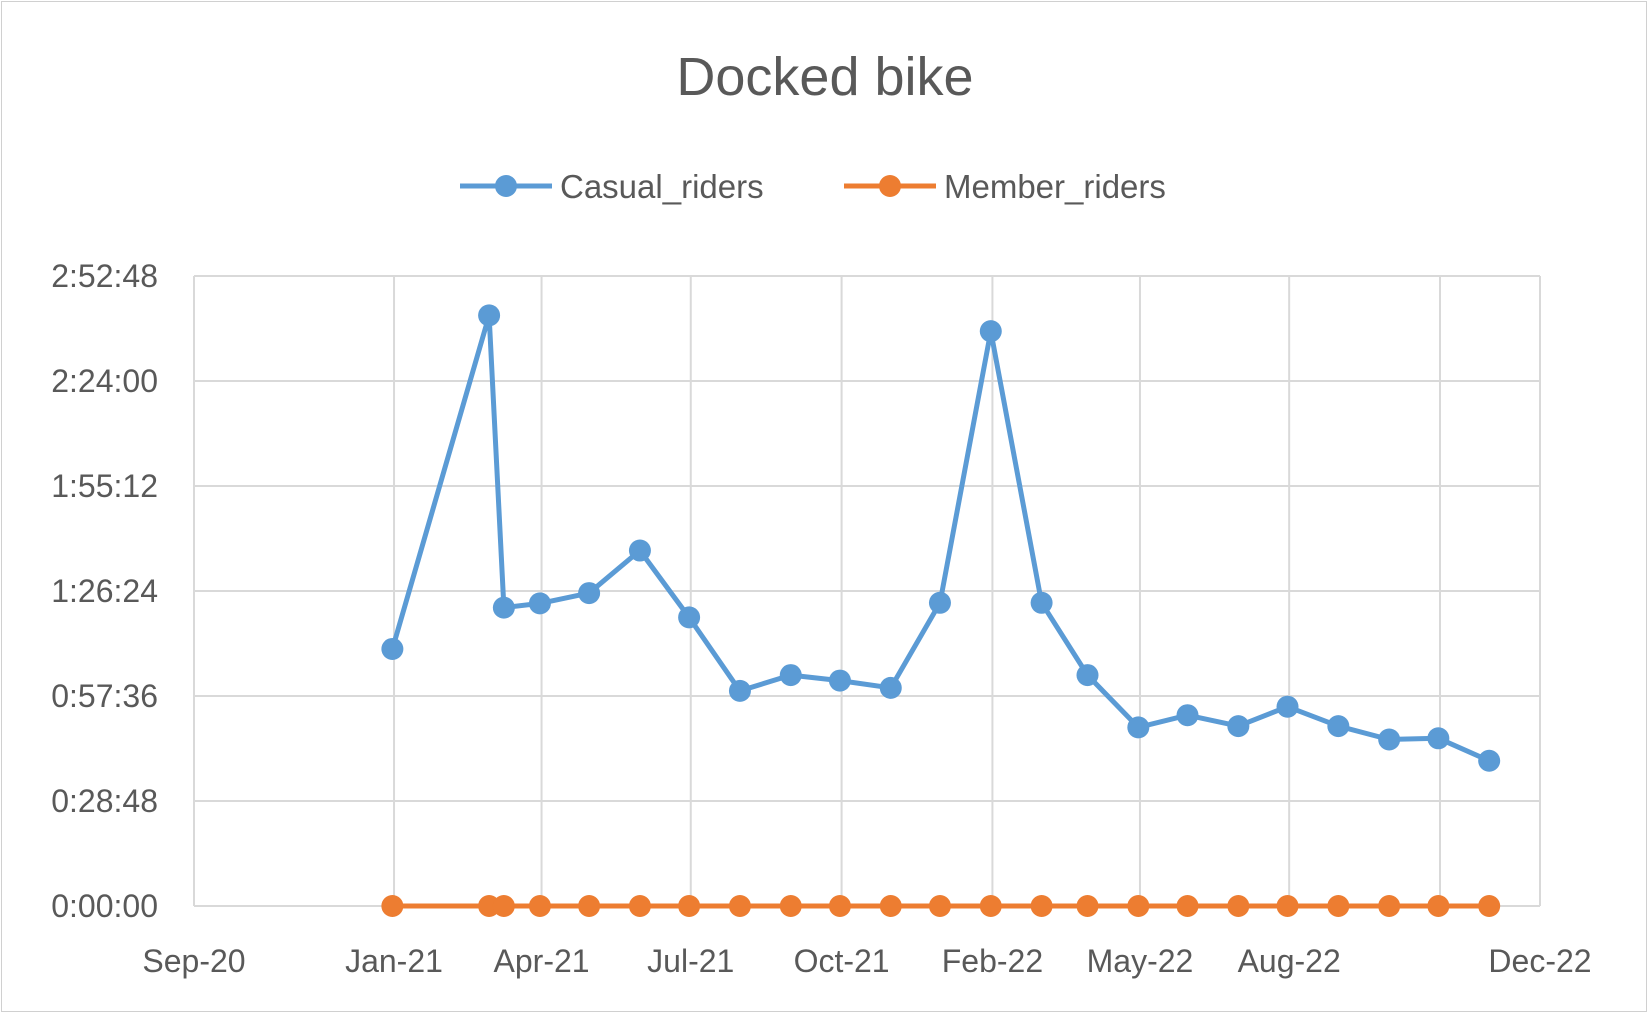  Describe the element at coordinates (824, 77) in the screenshot. I see `chart-title: Docked bike` at that location.